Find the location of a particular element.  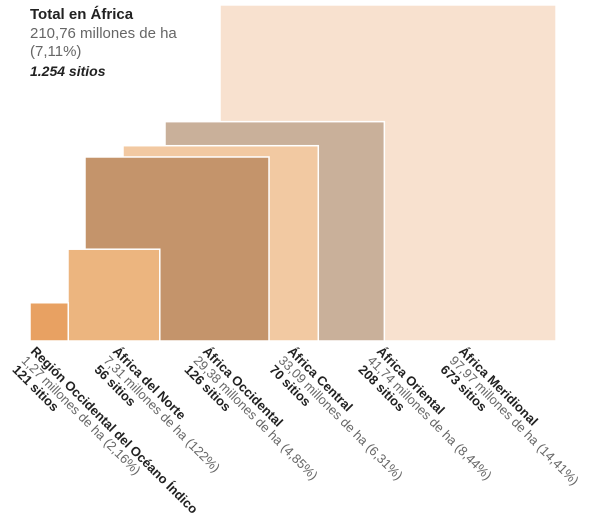

total-title: Total en África is located at coordinates (82, 14).